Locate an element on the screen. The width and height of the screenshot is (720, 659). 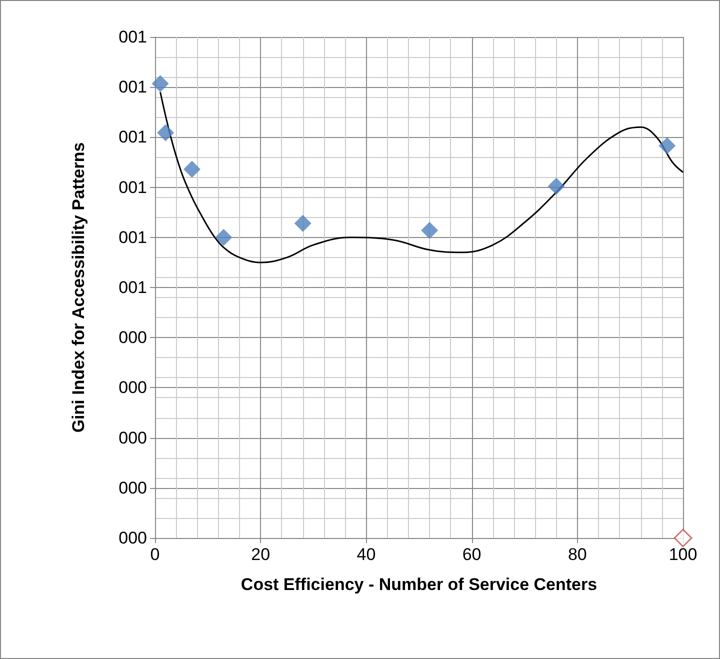
x-axis-title: Cost Efficiency - Number of Service Centers is located at coordinates (419, 584).